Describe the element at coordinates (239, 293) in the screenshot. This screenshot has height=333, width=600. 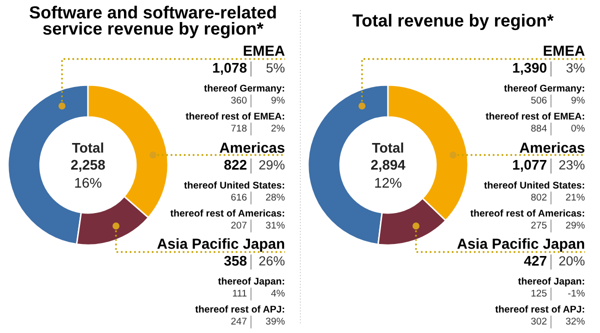
I see `text: 111` at that location.